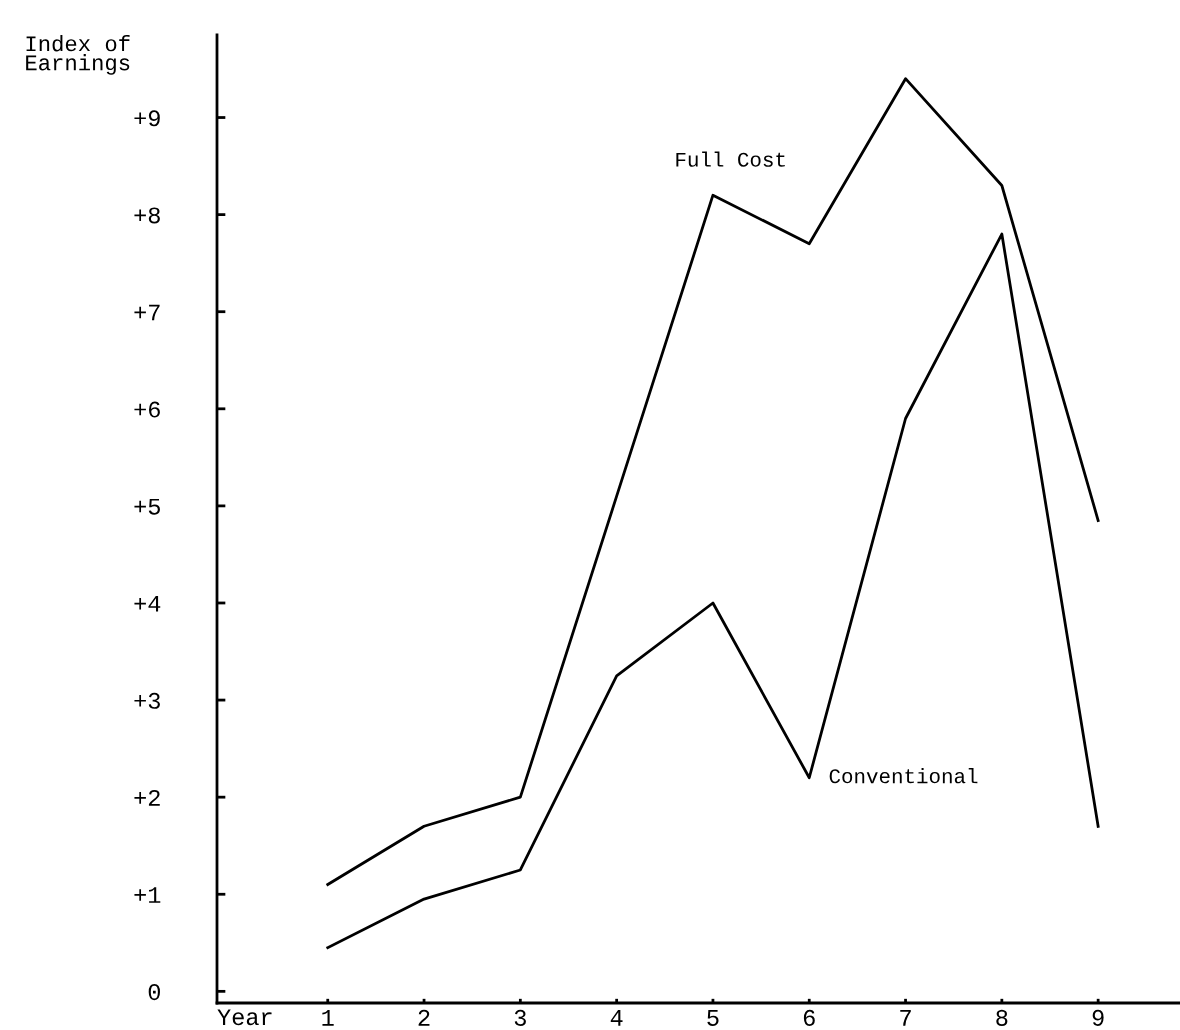 Image resolution: width=1180 pixels, height=1030 pixels. I want to click on y-tick-label: +4, so click(147, 603).